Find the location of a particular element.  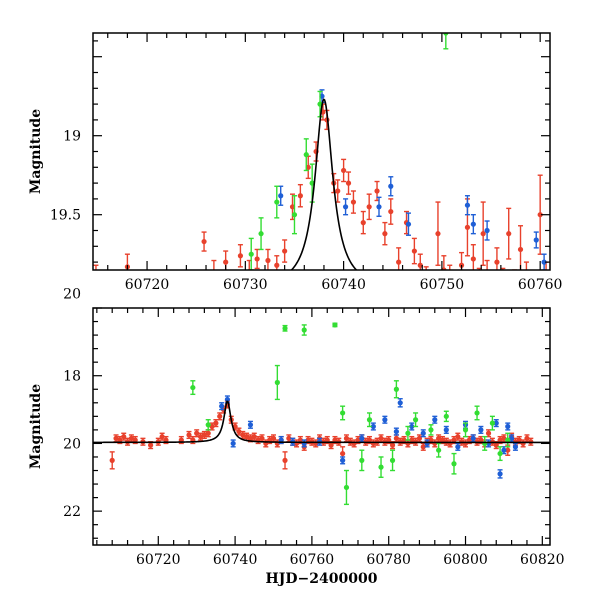

y-tick-label: 19 is located at coordinates (72, 137).